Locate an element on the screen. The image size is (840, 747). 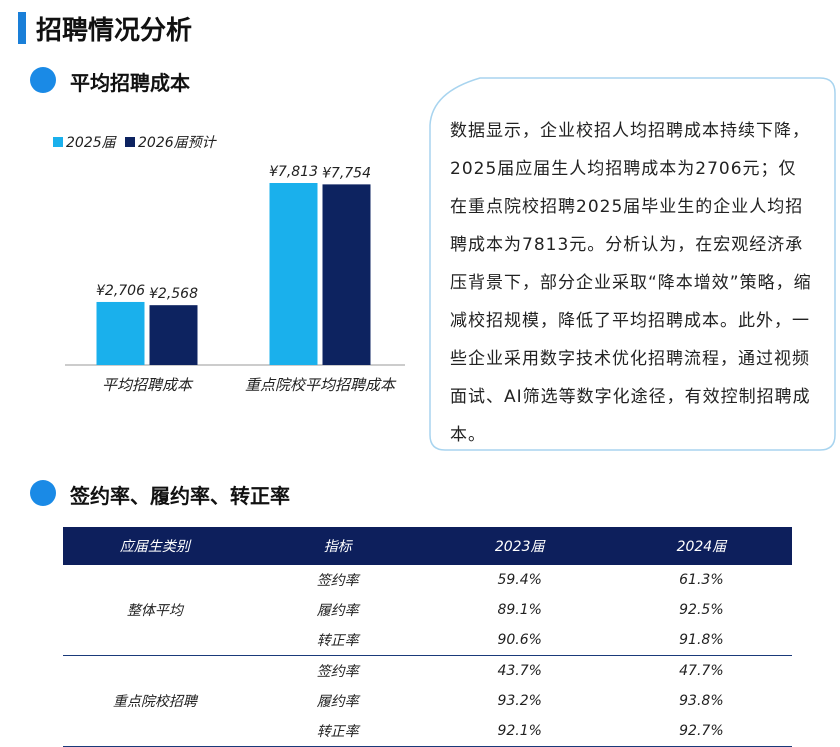
table-row: 履约率 93.2% 93.8% is located at coordinates (427, 701).